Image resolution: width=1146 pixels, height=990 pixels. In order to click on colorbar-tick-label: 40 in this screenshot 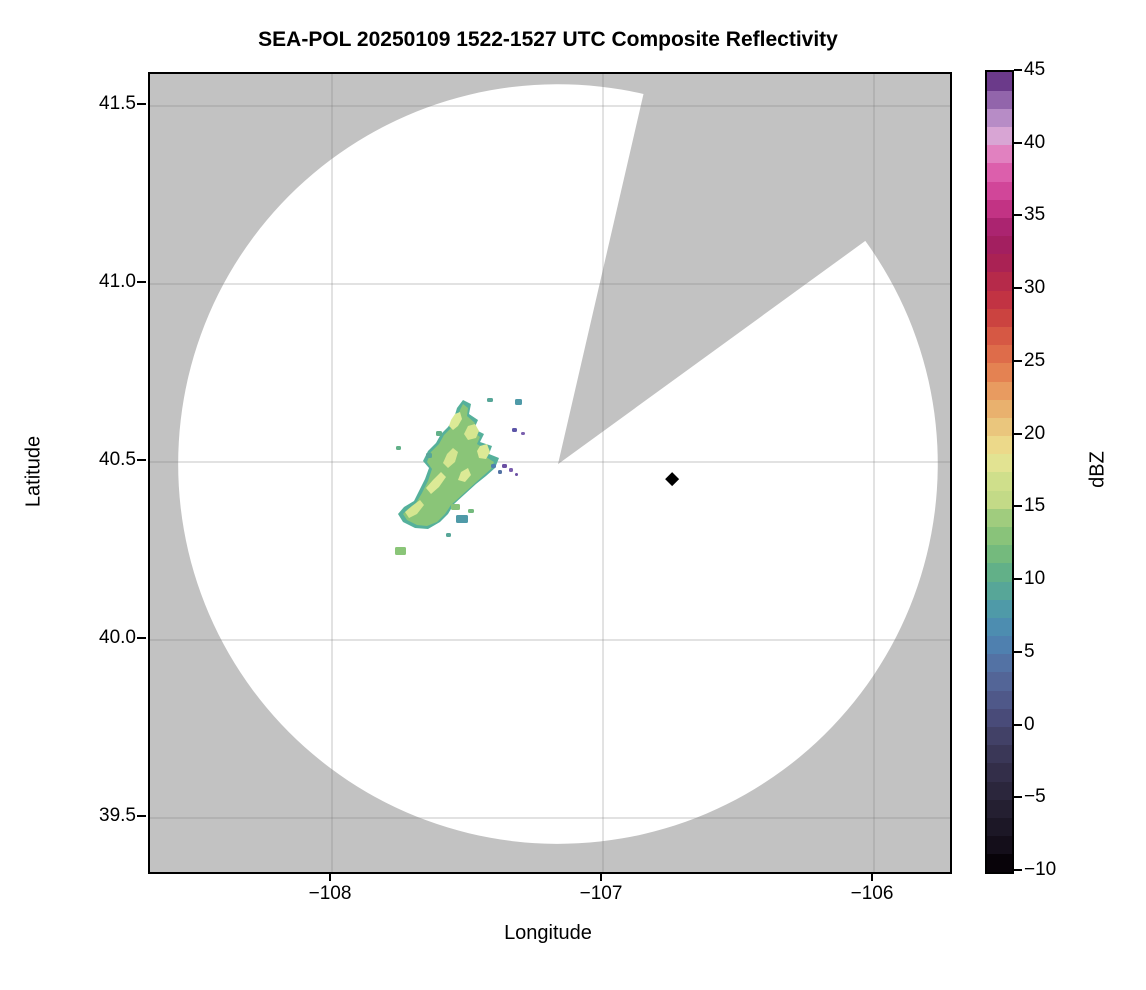, I will do `click(1035, 142)`.